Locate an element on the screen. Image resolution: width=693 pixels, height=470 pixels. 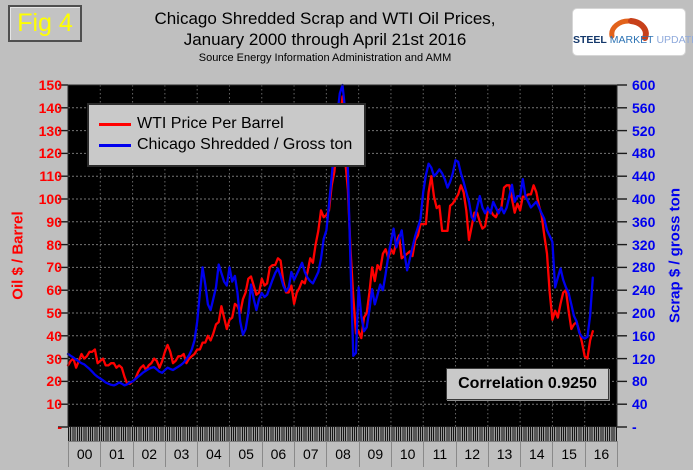
legend-label-scrap: Chicago Shredded / Gross ton is located at coordinates (245, 144).